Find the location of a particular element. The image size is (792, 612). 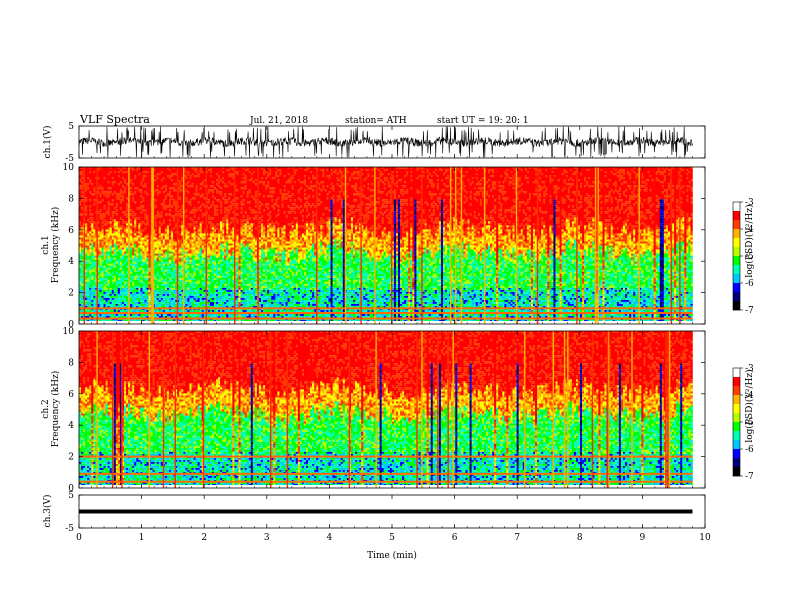

ch1-waveform-ylabel: ch.1(V) is located at coordinates (47, 142).